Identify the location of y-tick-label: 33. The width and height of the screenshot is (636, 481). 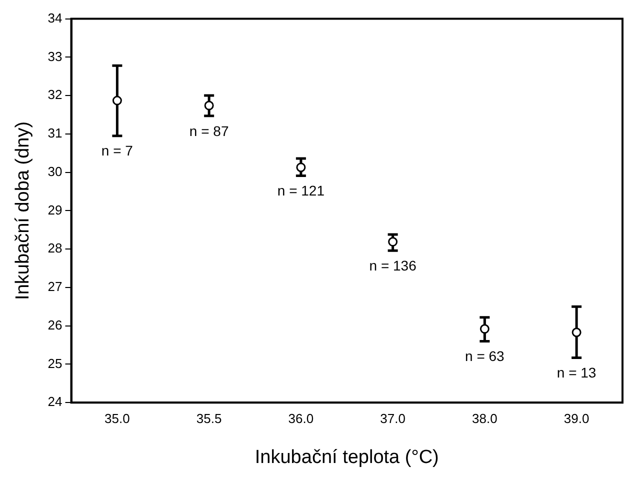
(55, 56).